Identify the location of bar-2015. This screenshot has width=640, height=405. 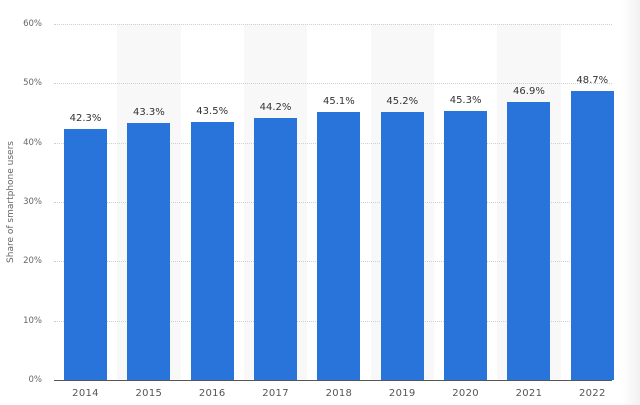
(149, 251).